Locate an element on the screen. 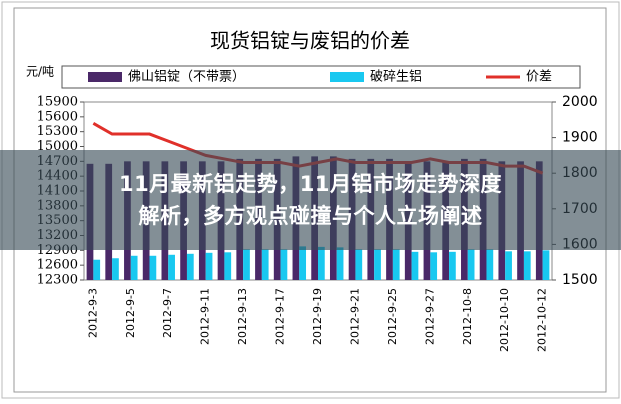  x-tick-label: 2012-10-8 is located at coordinates (467, 316).